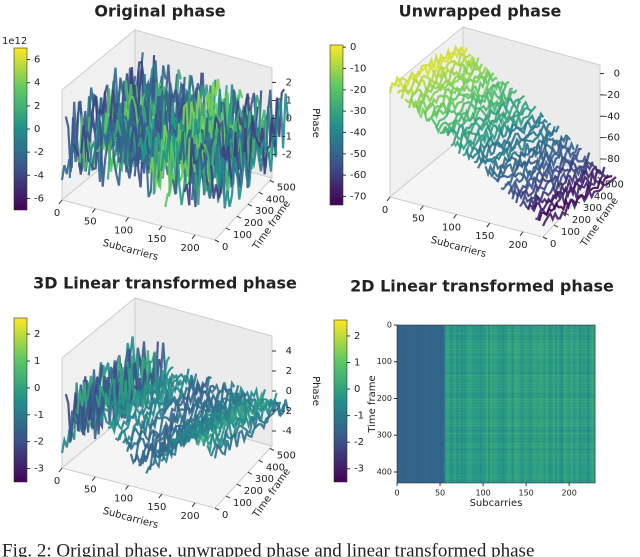 The image size is (640, 557). I want to click on y-tick-label: 0, so click(553, 244).